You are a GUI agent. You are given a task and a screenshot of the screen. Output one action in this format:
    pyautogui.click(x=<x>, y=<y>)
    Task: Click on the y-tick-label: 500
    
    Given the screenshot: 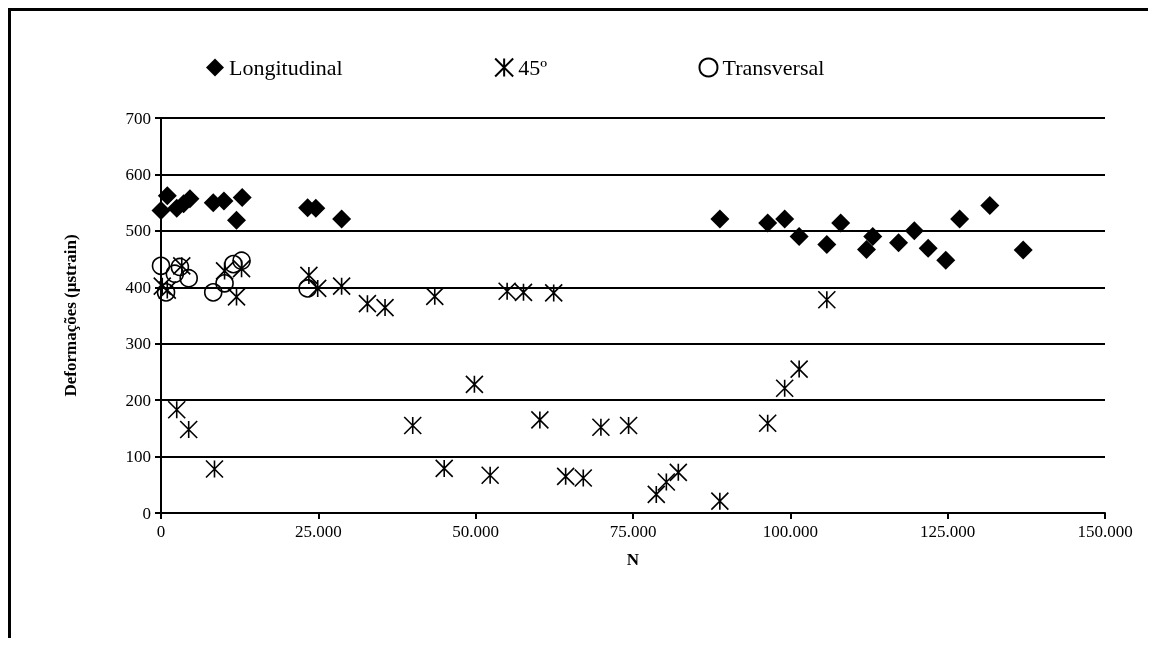 What is the action you would take?
    pyautogui.click(x=138, y=231)
    